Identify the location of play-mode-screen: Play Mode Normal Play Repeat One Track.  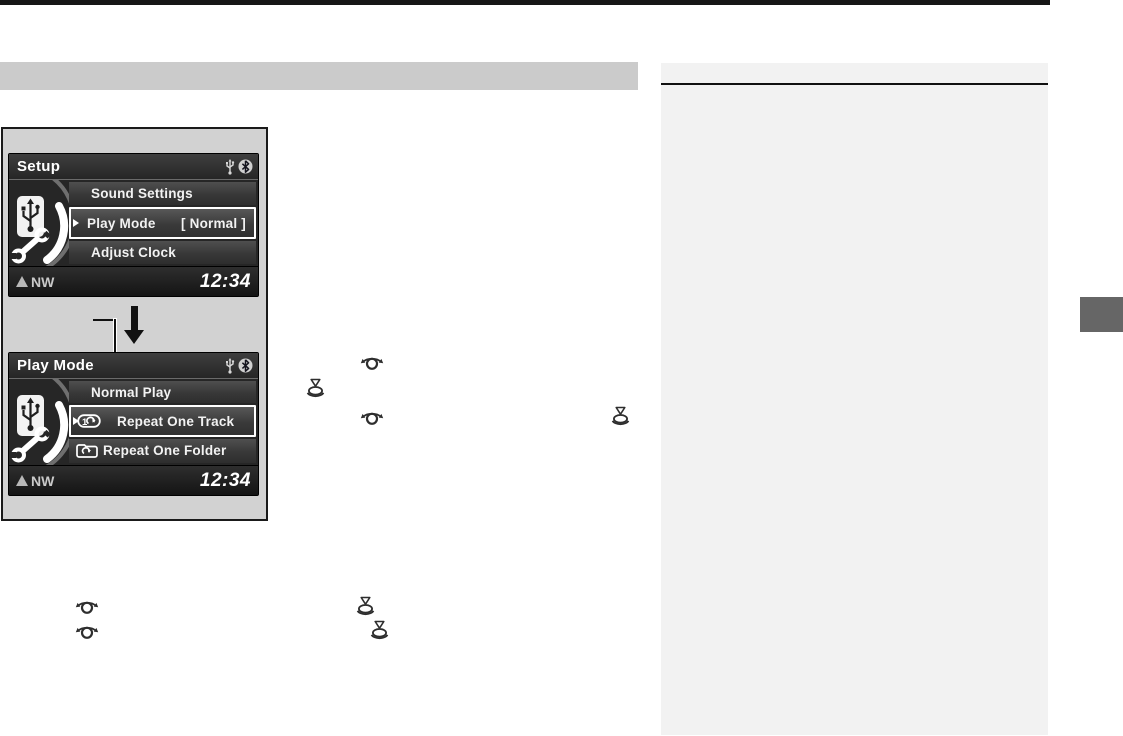
(133, 424).